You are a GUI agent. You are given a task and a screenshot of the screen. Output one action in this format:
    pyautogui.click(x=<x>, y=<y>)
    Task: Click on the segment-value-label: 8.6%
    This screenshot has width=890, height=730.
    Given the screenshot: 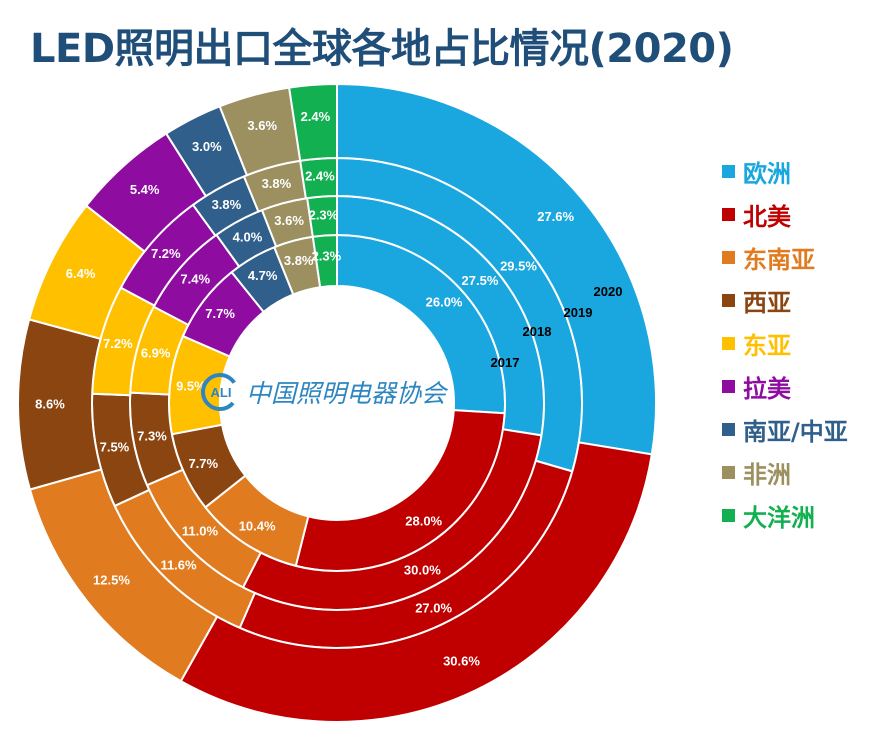 What is the action you would take?
    pyautogui.click(x=50, y=403)
    